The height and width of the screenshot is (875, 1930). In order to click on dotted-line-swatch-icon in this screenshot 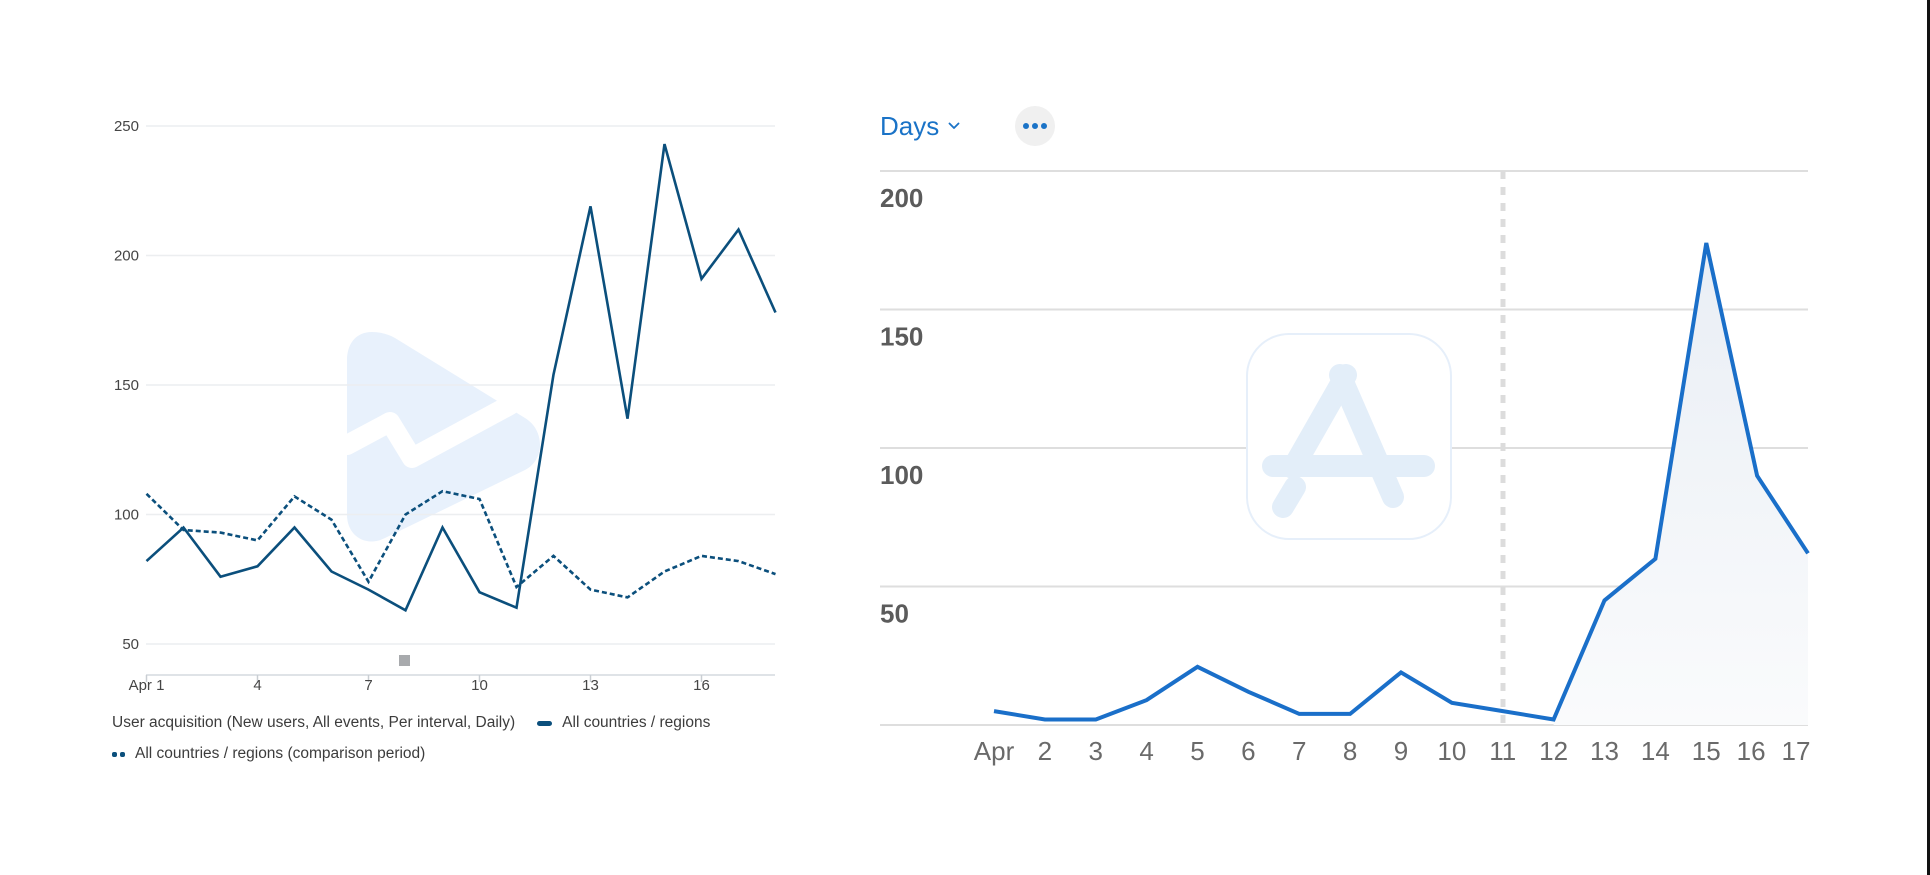, I will do `click(118, 754)`.